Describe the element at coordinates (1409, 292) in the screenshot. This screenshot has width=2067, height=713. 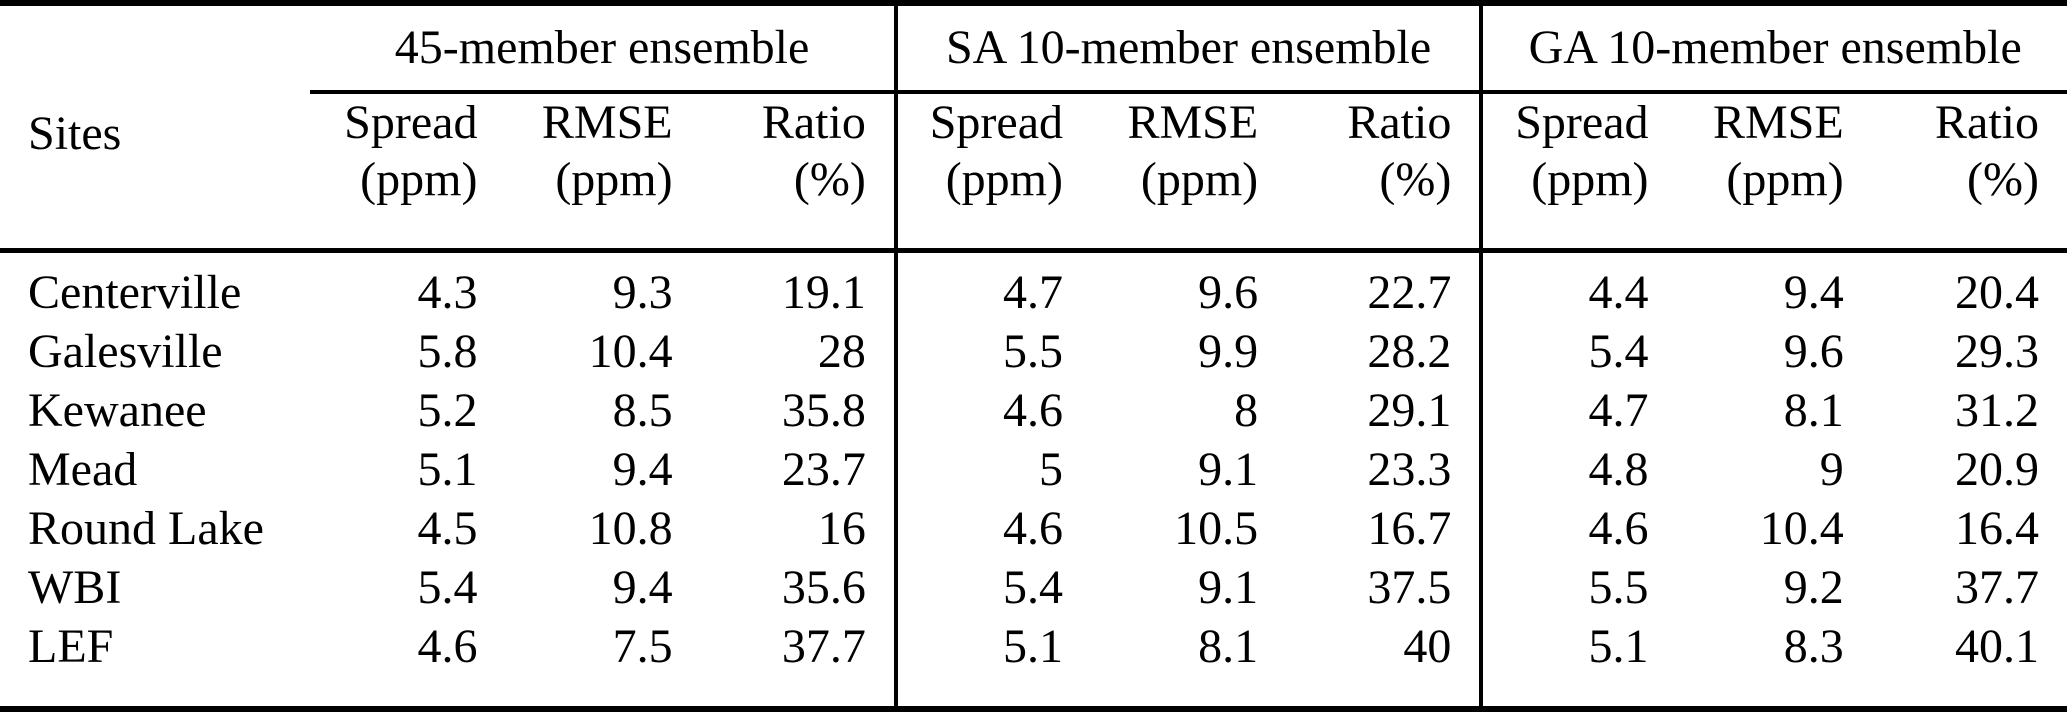
I see `value-cell: 22.7` at that location.